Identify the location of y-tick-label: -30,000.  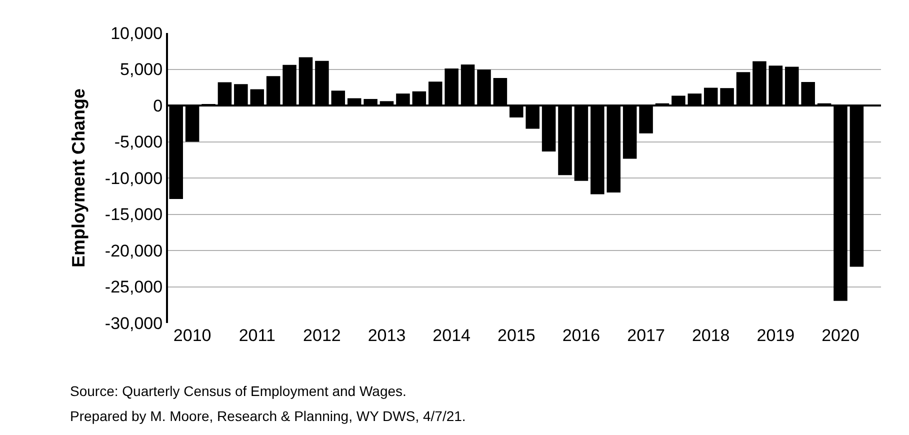
(133, 323).